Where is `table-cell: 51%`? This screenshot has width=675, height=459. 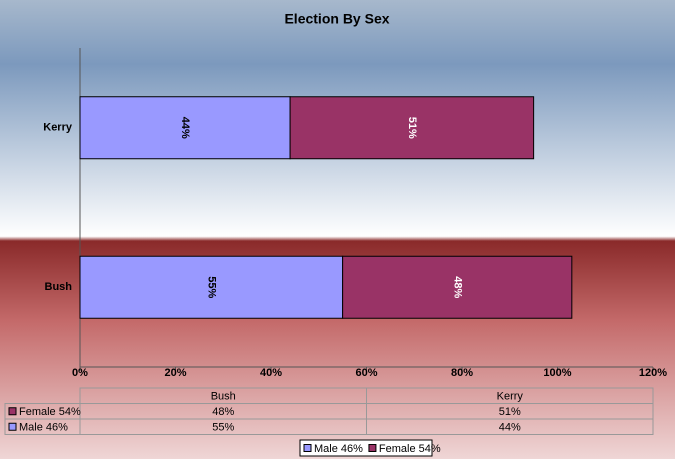
table-cell: 51% is located at coordinates (510, 412).